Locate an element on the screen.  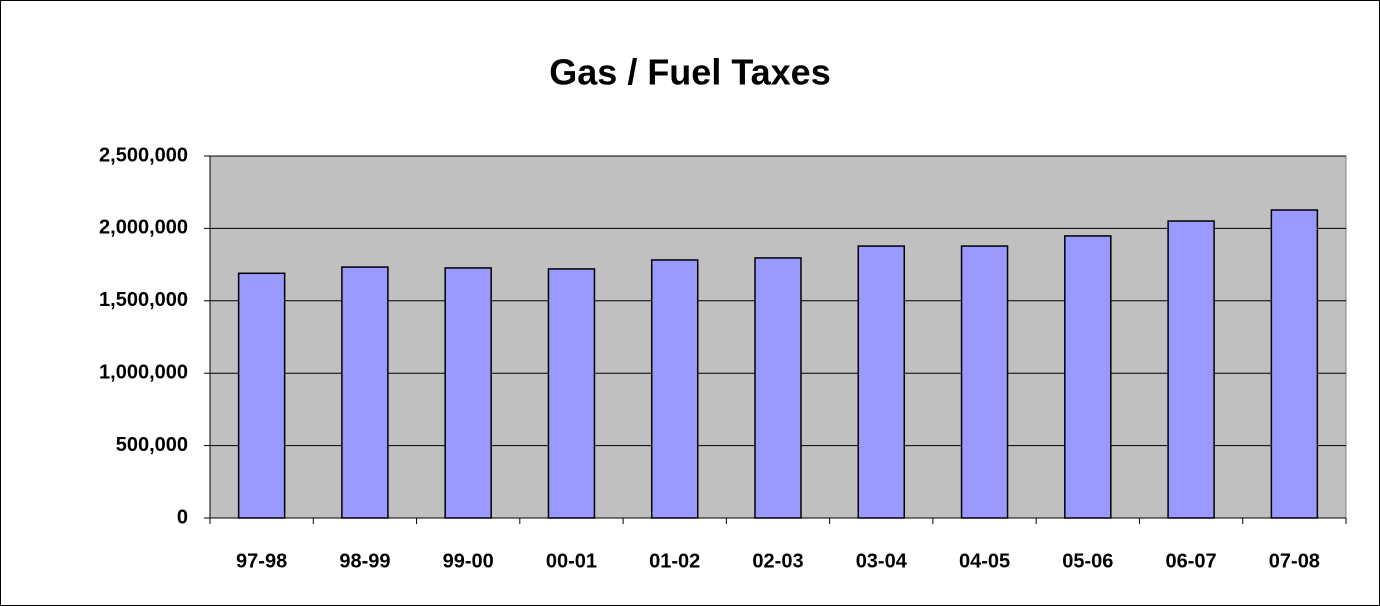
x-tick-label: 06-07 is located at coordinates (1191, 561).